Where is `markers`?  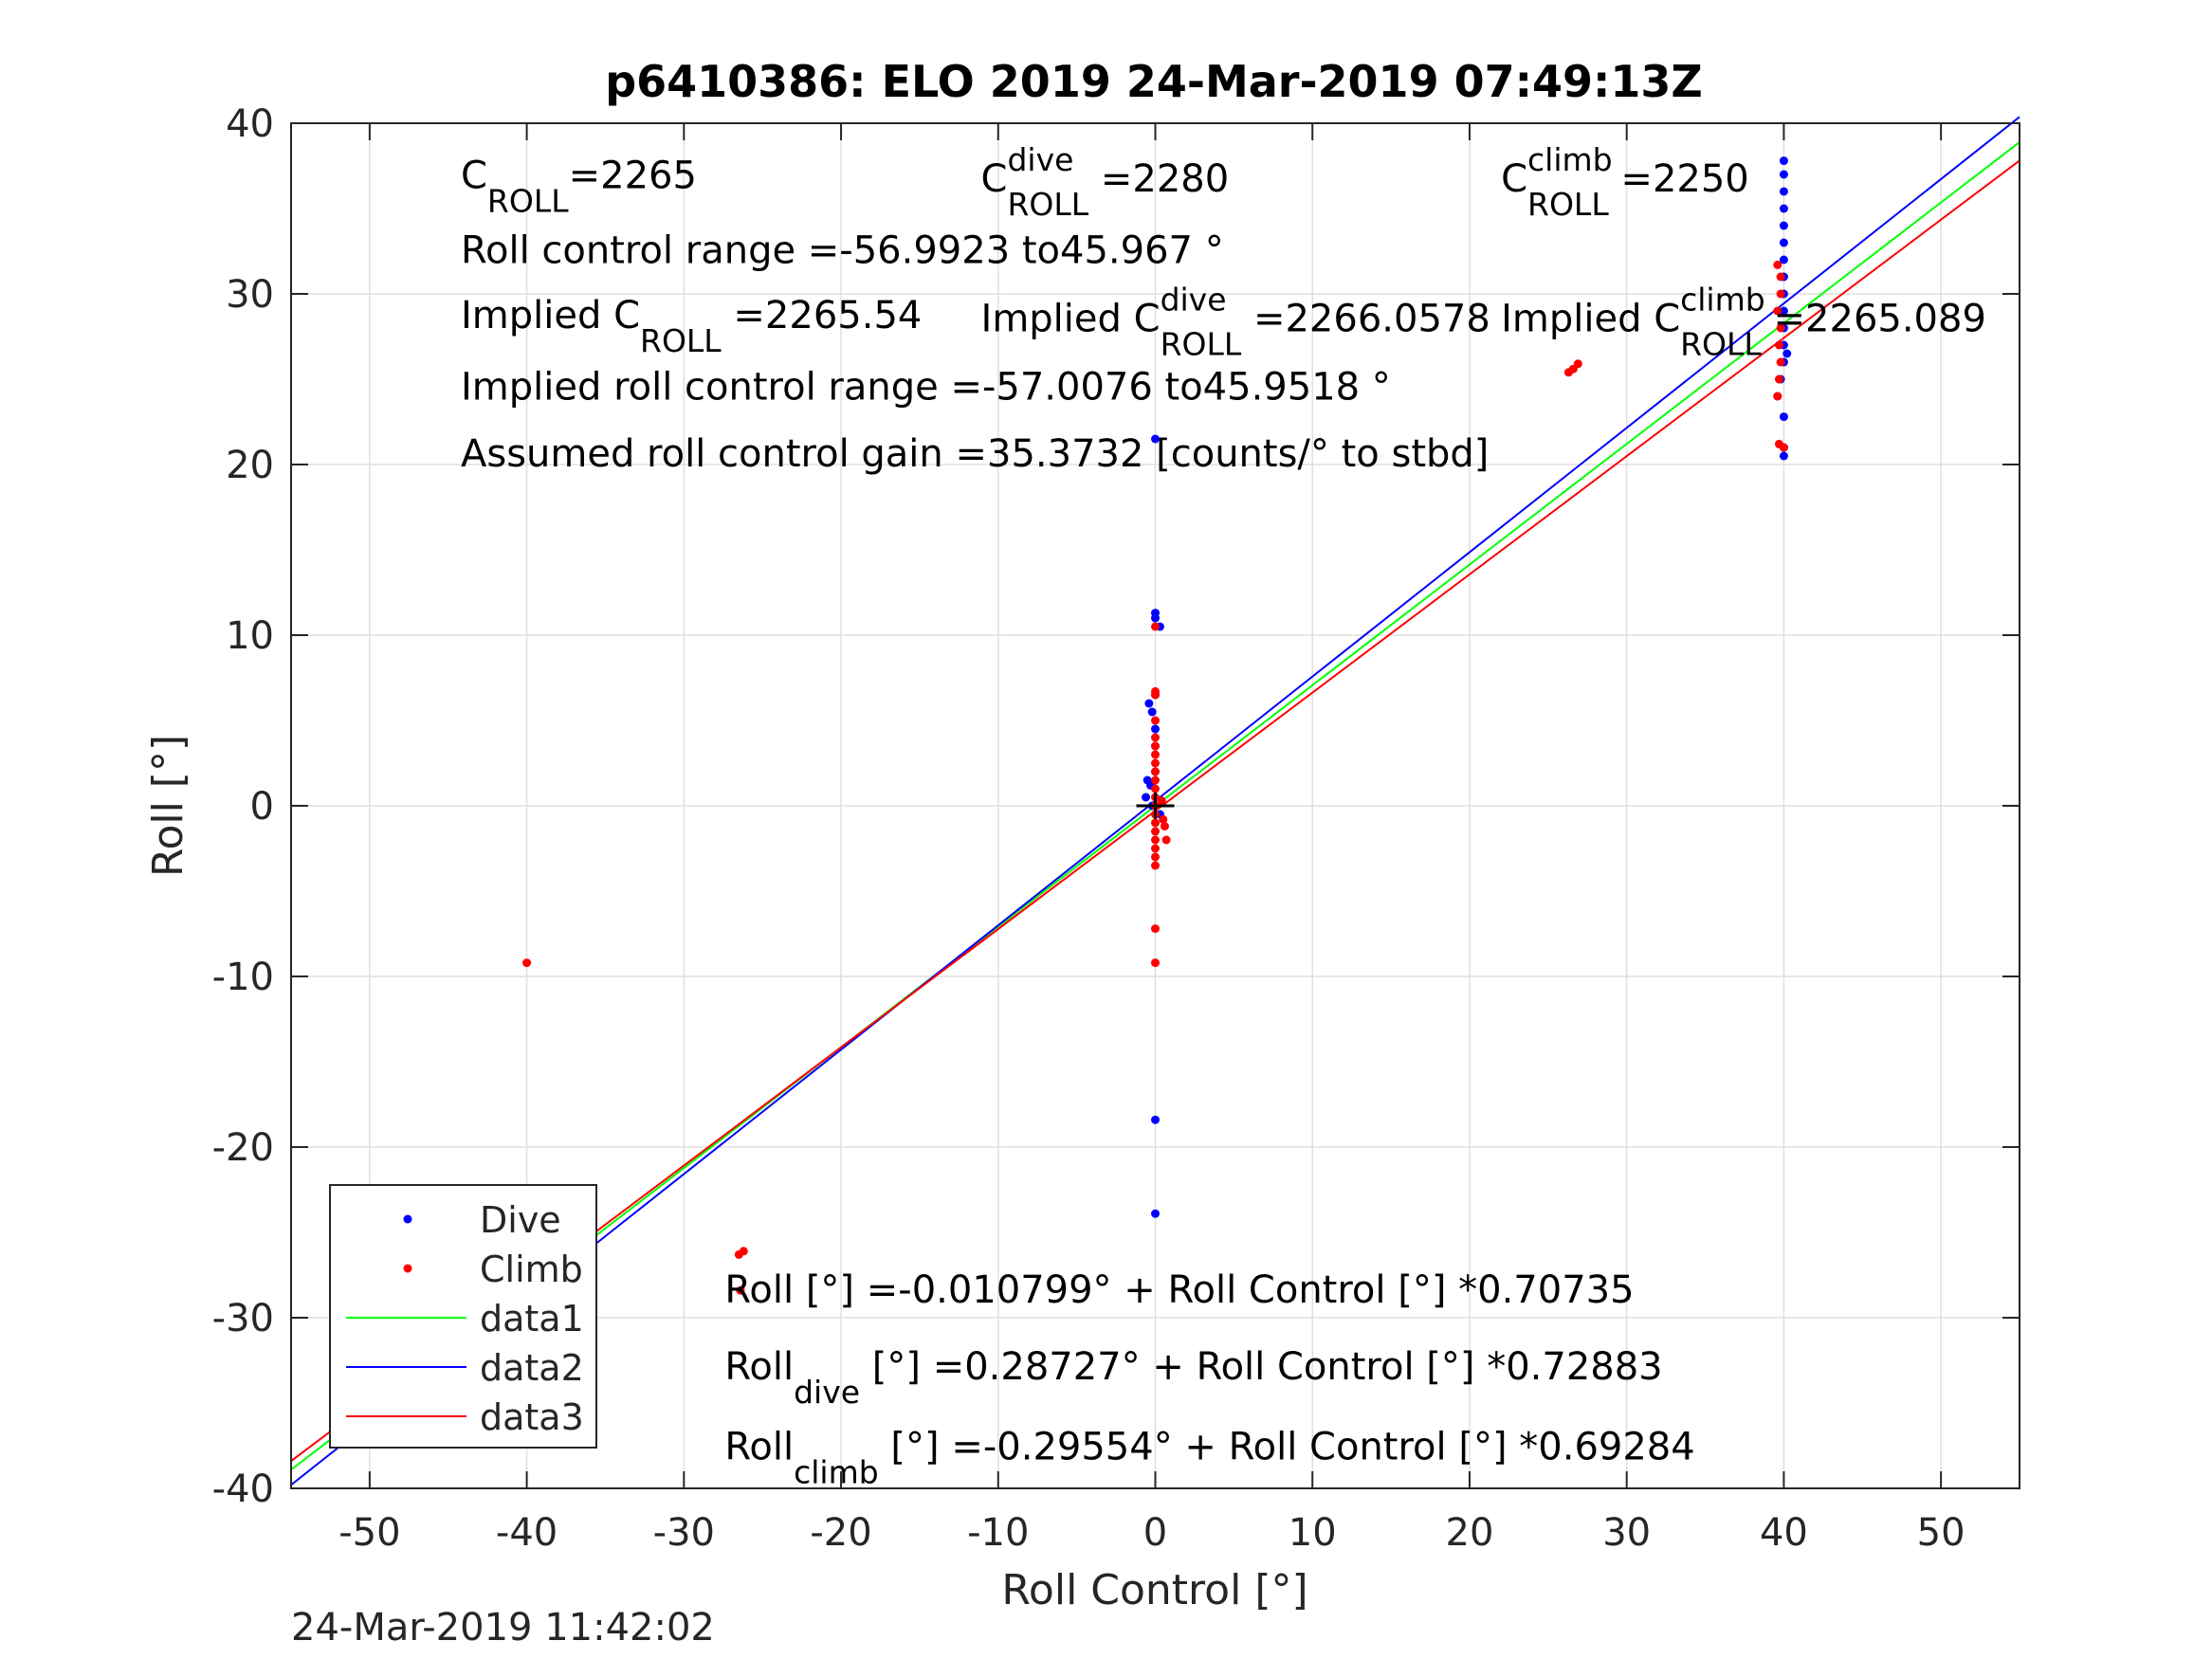
markers is located at coordinates (1155, 806).